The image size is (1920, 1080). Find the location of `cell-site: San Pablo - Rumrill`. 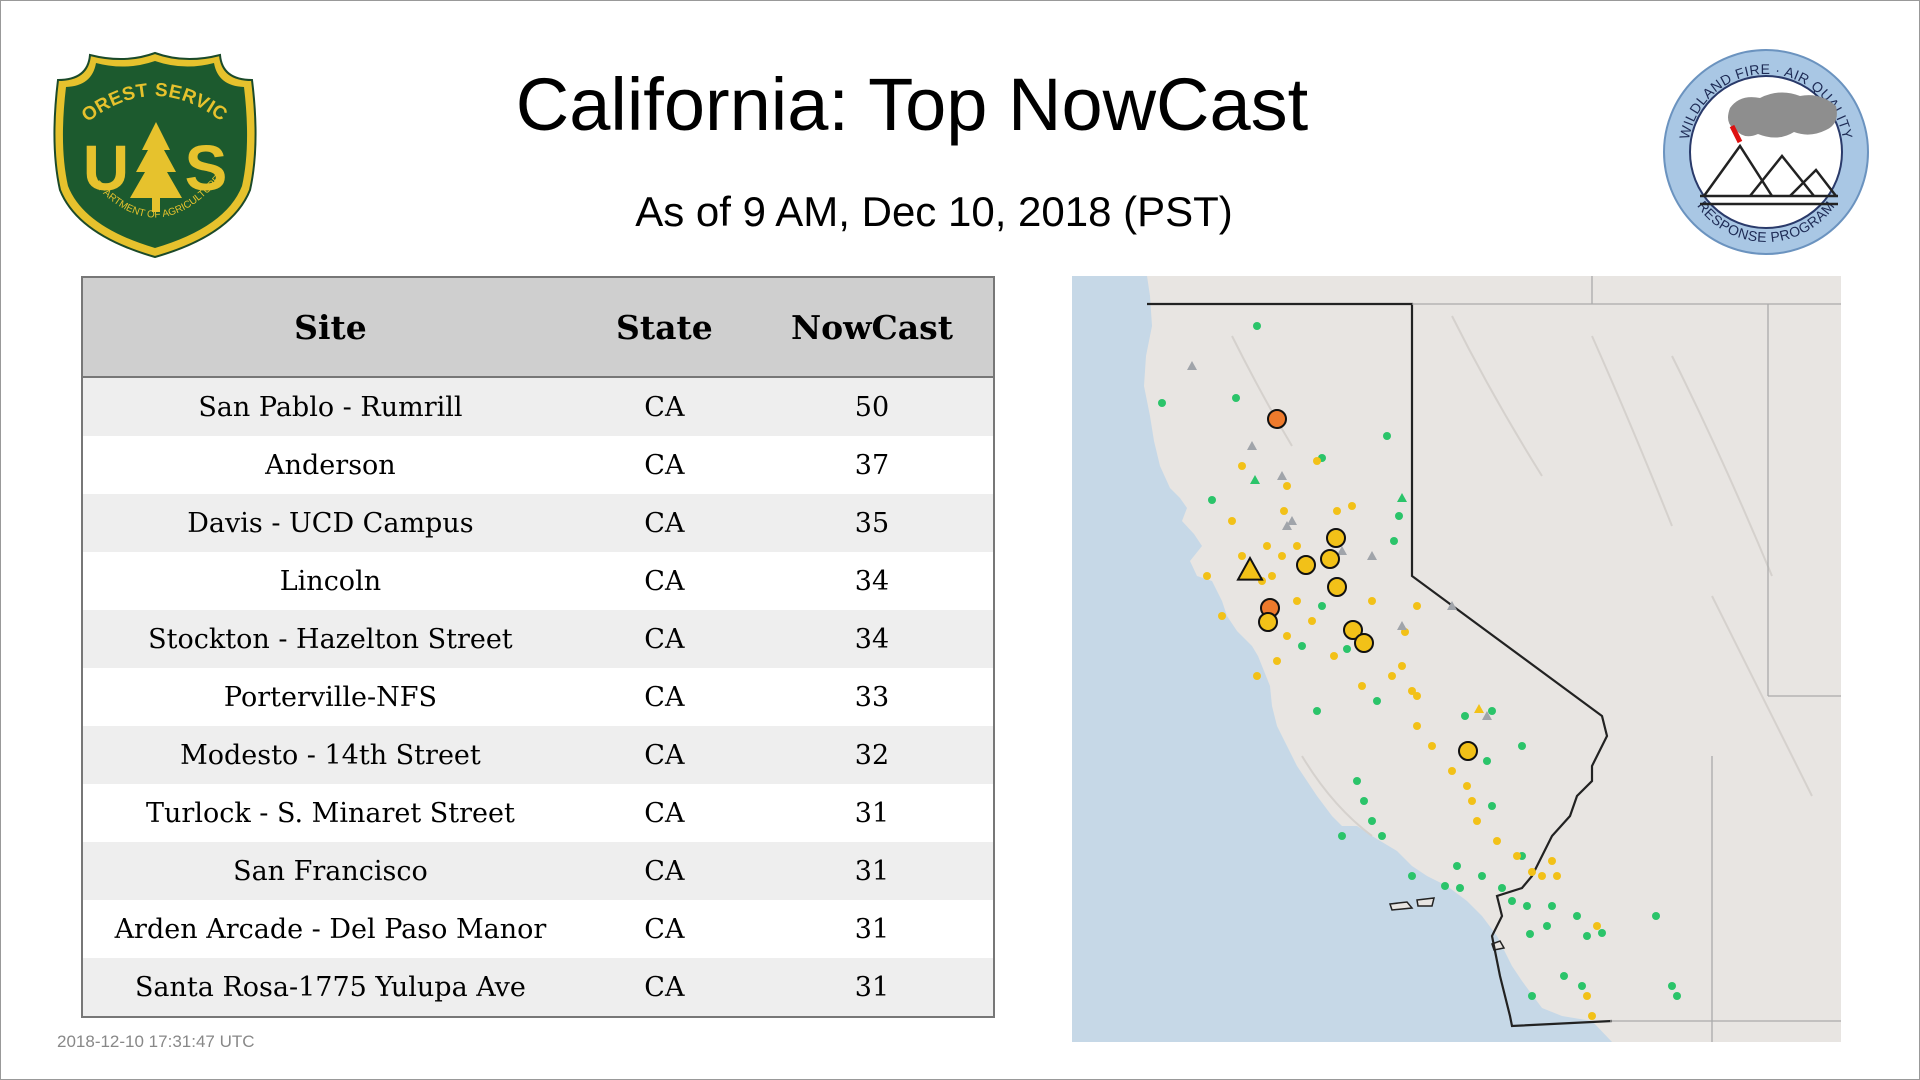

cell-site: San Pablo - Rumrill is located at coordinates (330, 406).